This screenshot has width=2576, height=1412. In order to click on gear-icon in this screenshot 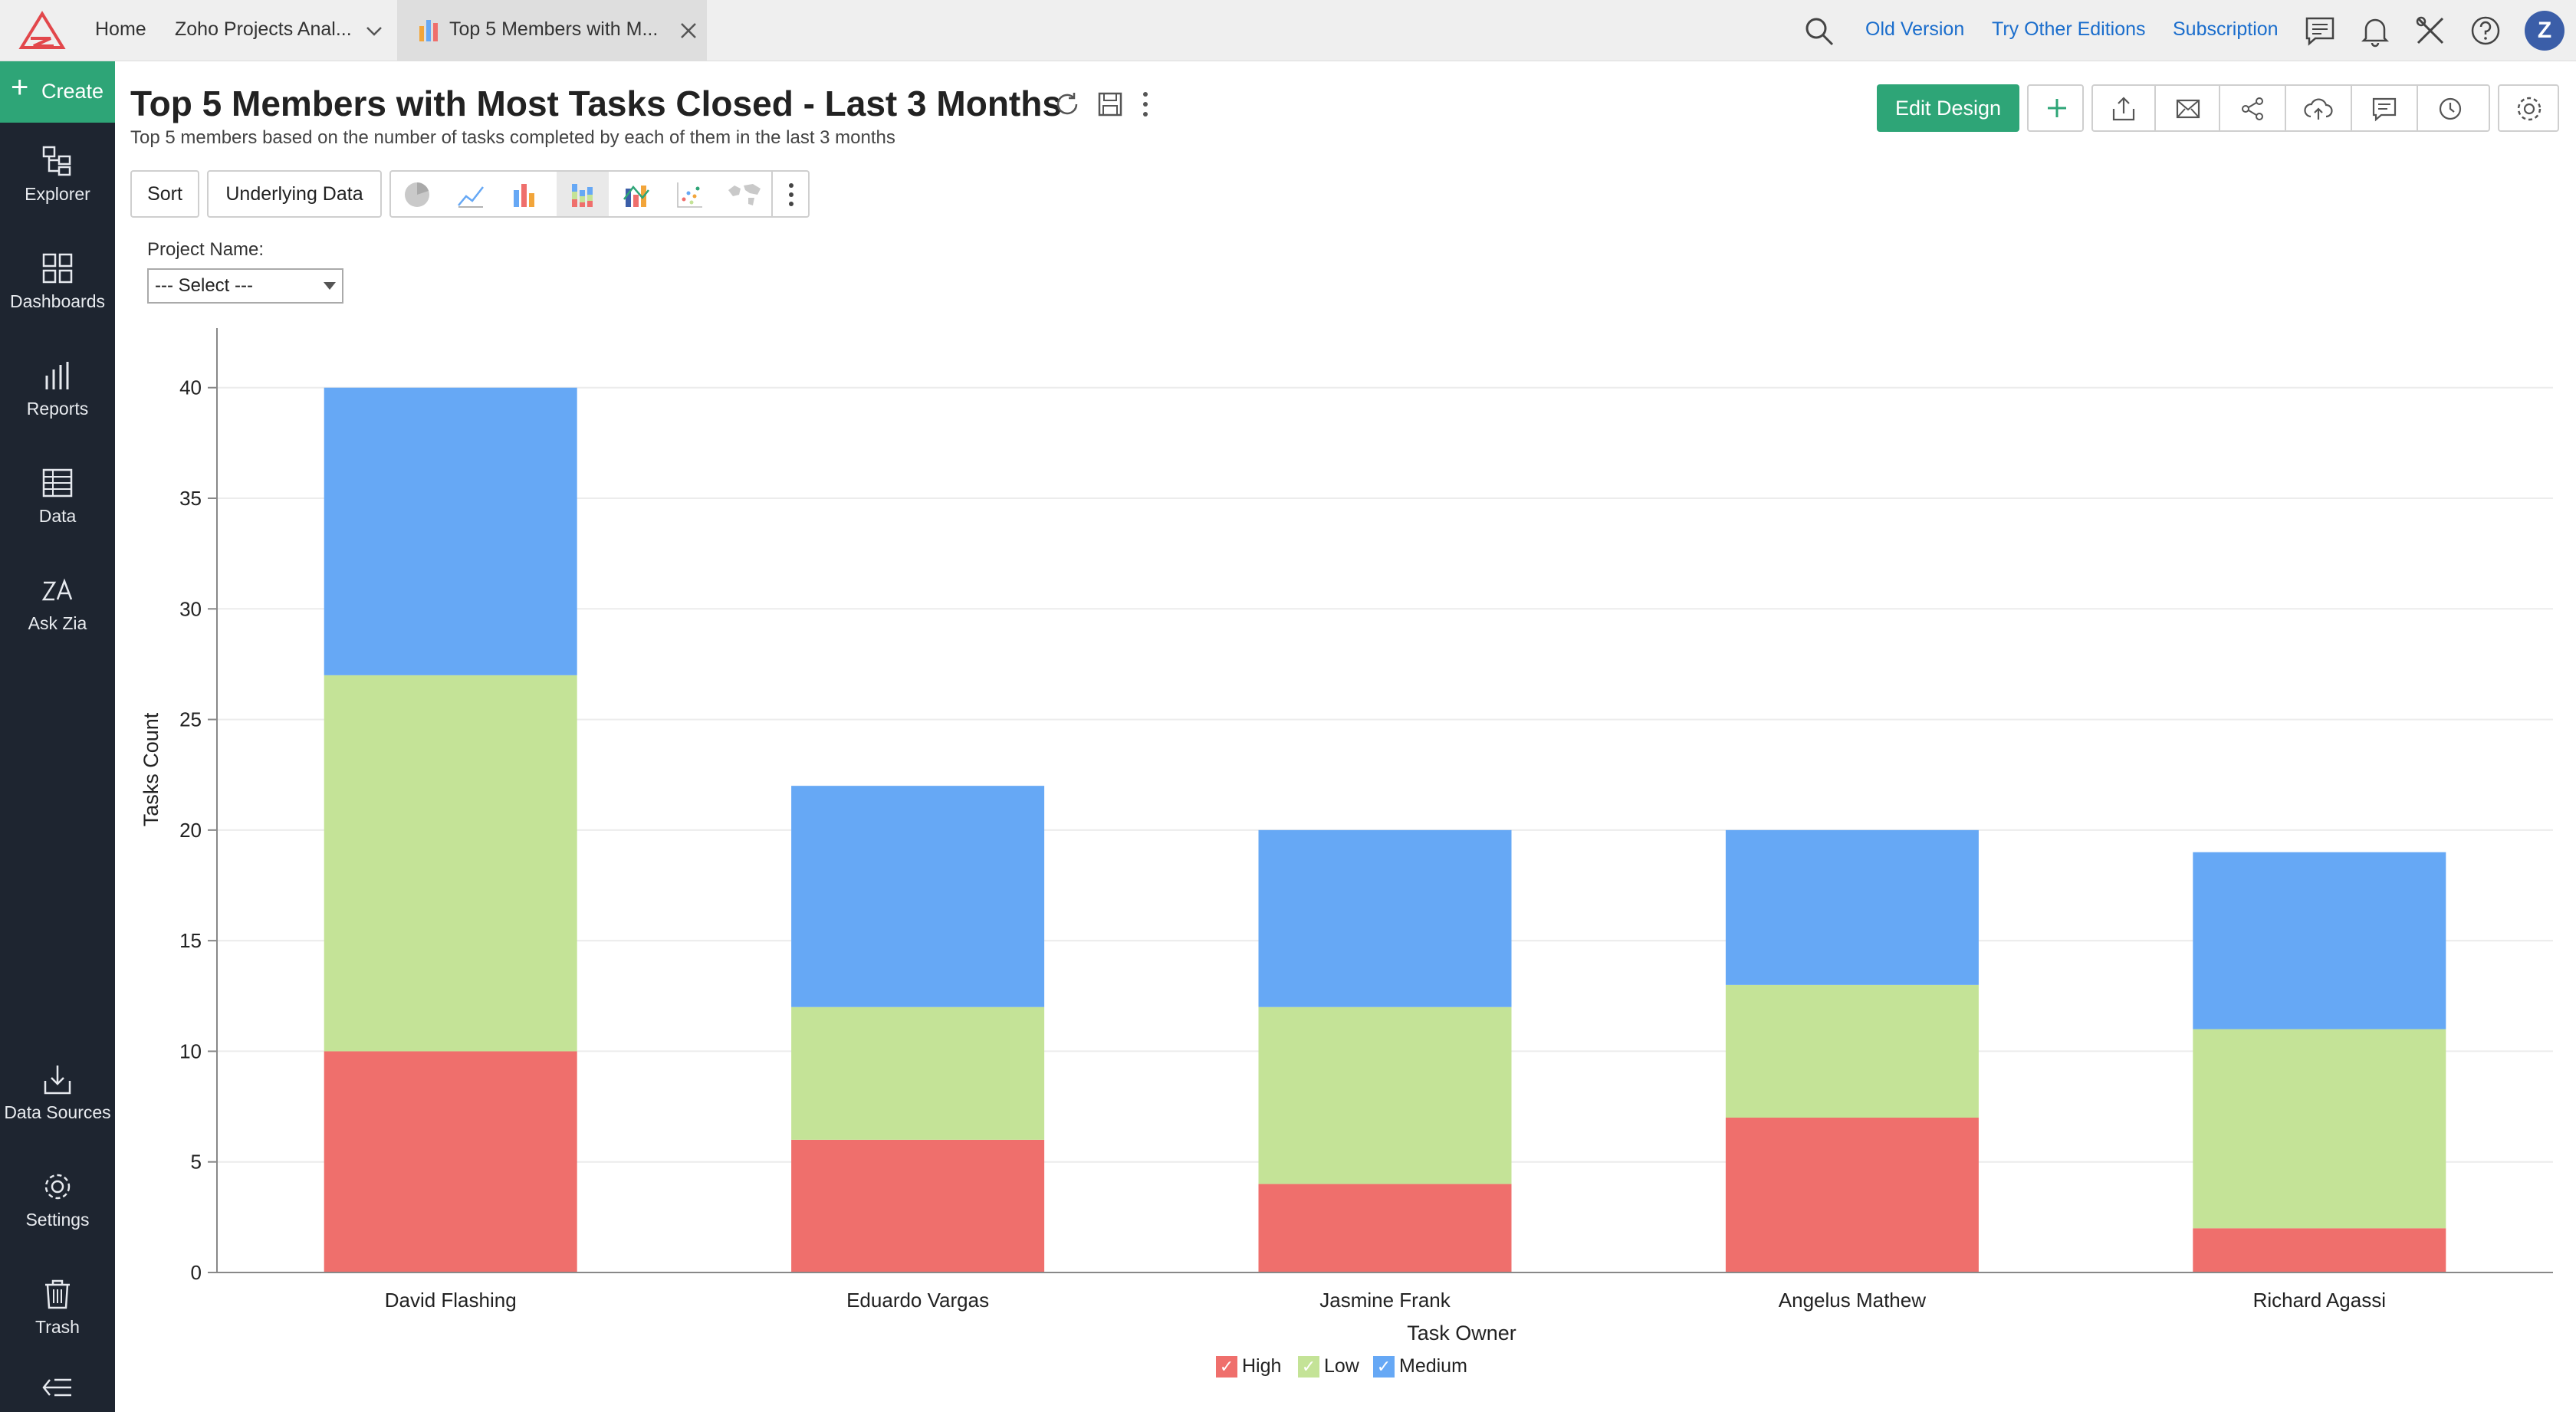, I will do `click(2529, 109)`.